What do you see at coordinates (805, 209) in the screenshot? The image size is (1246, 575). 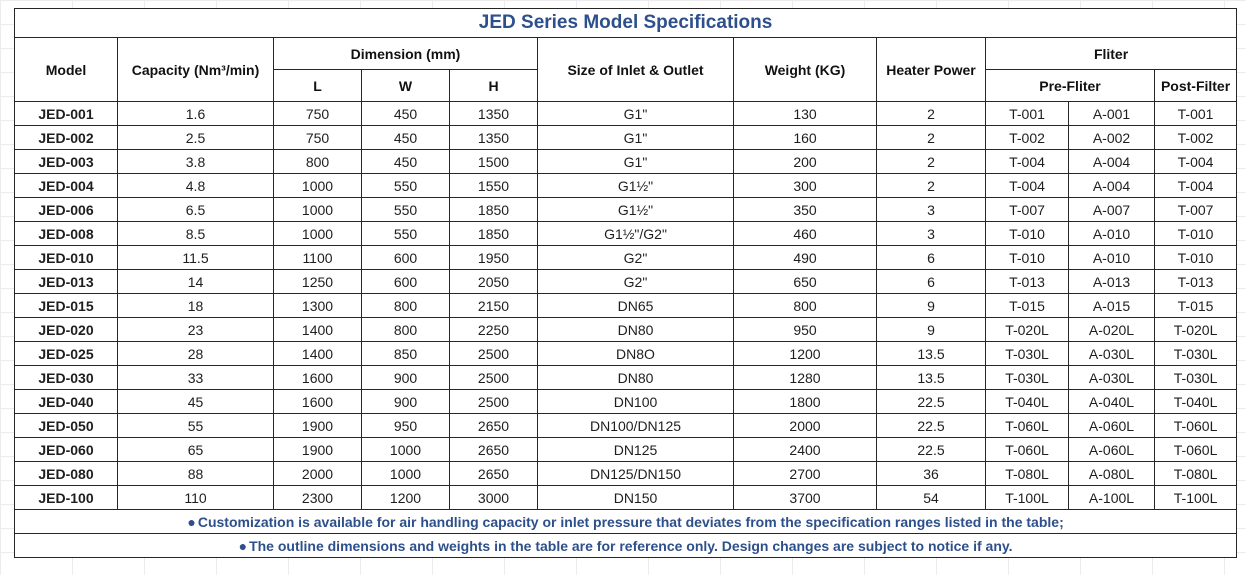 I see `weight-cell: 350` at bounding box center [805, 209].